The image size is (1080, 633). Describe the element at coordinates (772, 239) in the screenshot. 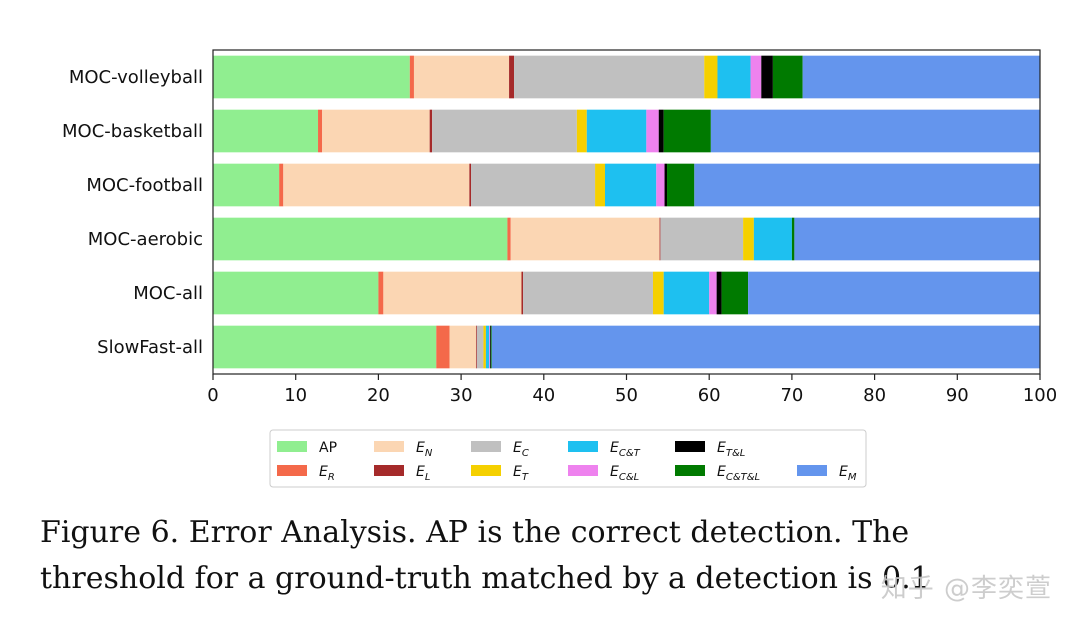

I see `bar-E_CT-MOC-aerobic` at that location.